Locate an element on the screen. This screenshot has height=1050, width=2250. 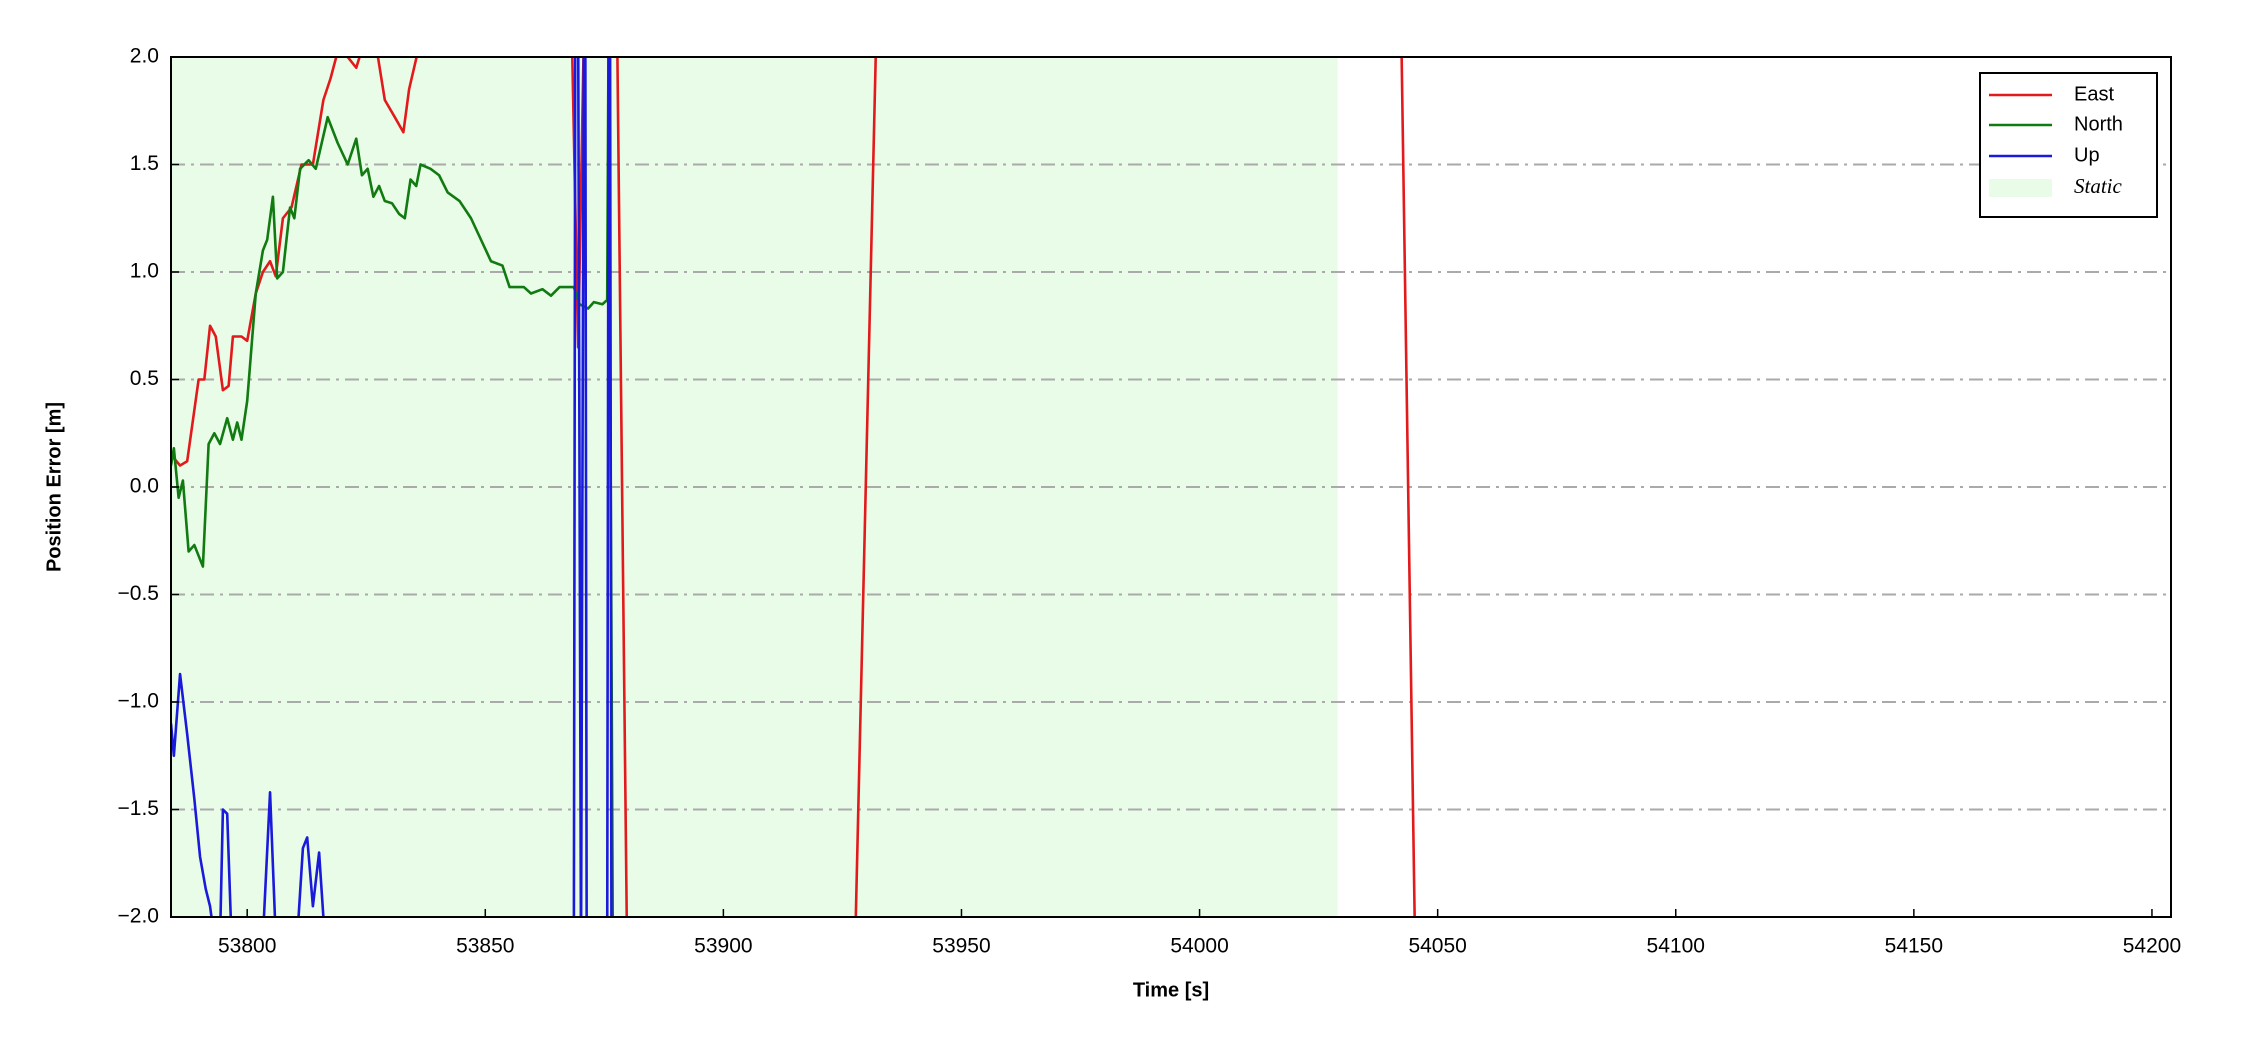
y-tick-label: 1.0 is located at coordinates (144, 271).